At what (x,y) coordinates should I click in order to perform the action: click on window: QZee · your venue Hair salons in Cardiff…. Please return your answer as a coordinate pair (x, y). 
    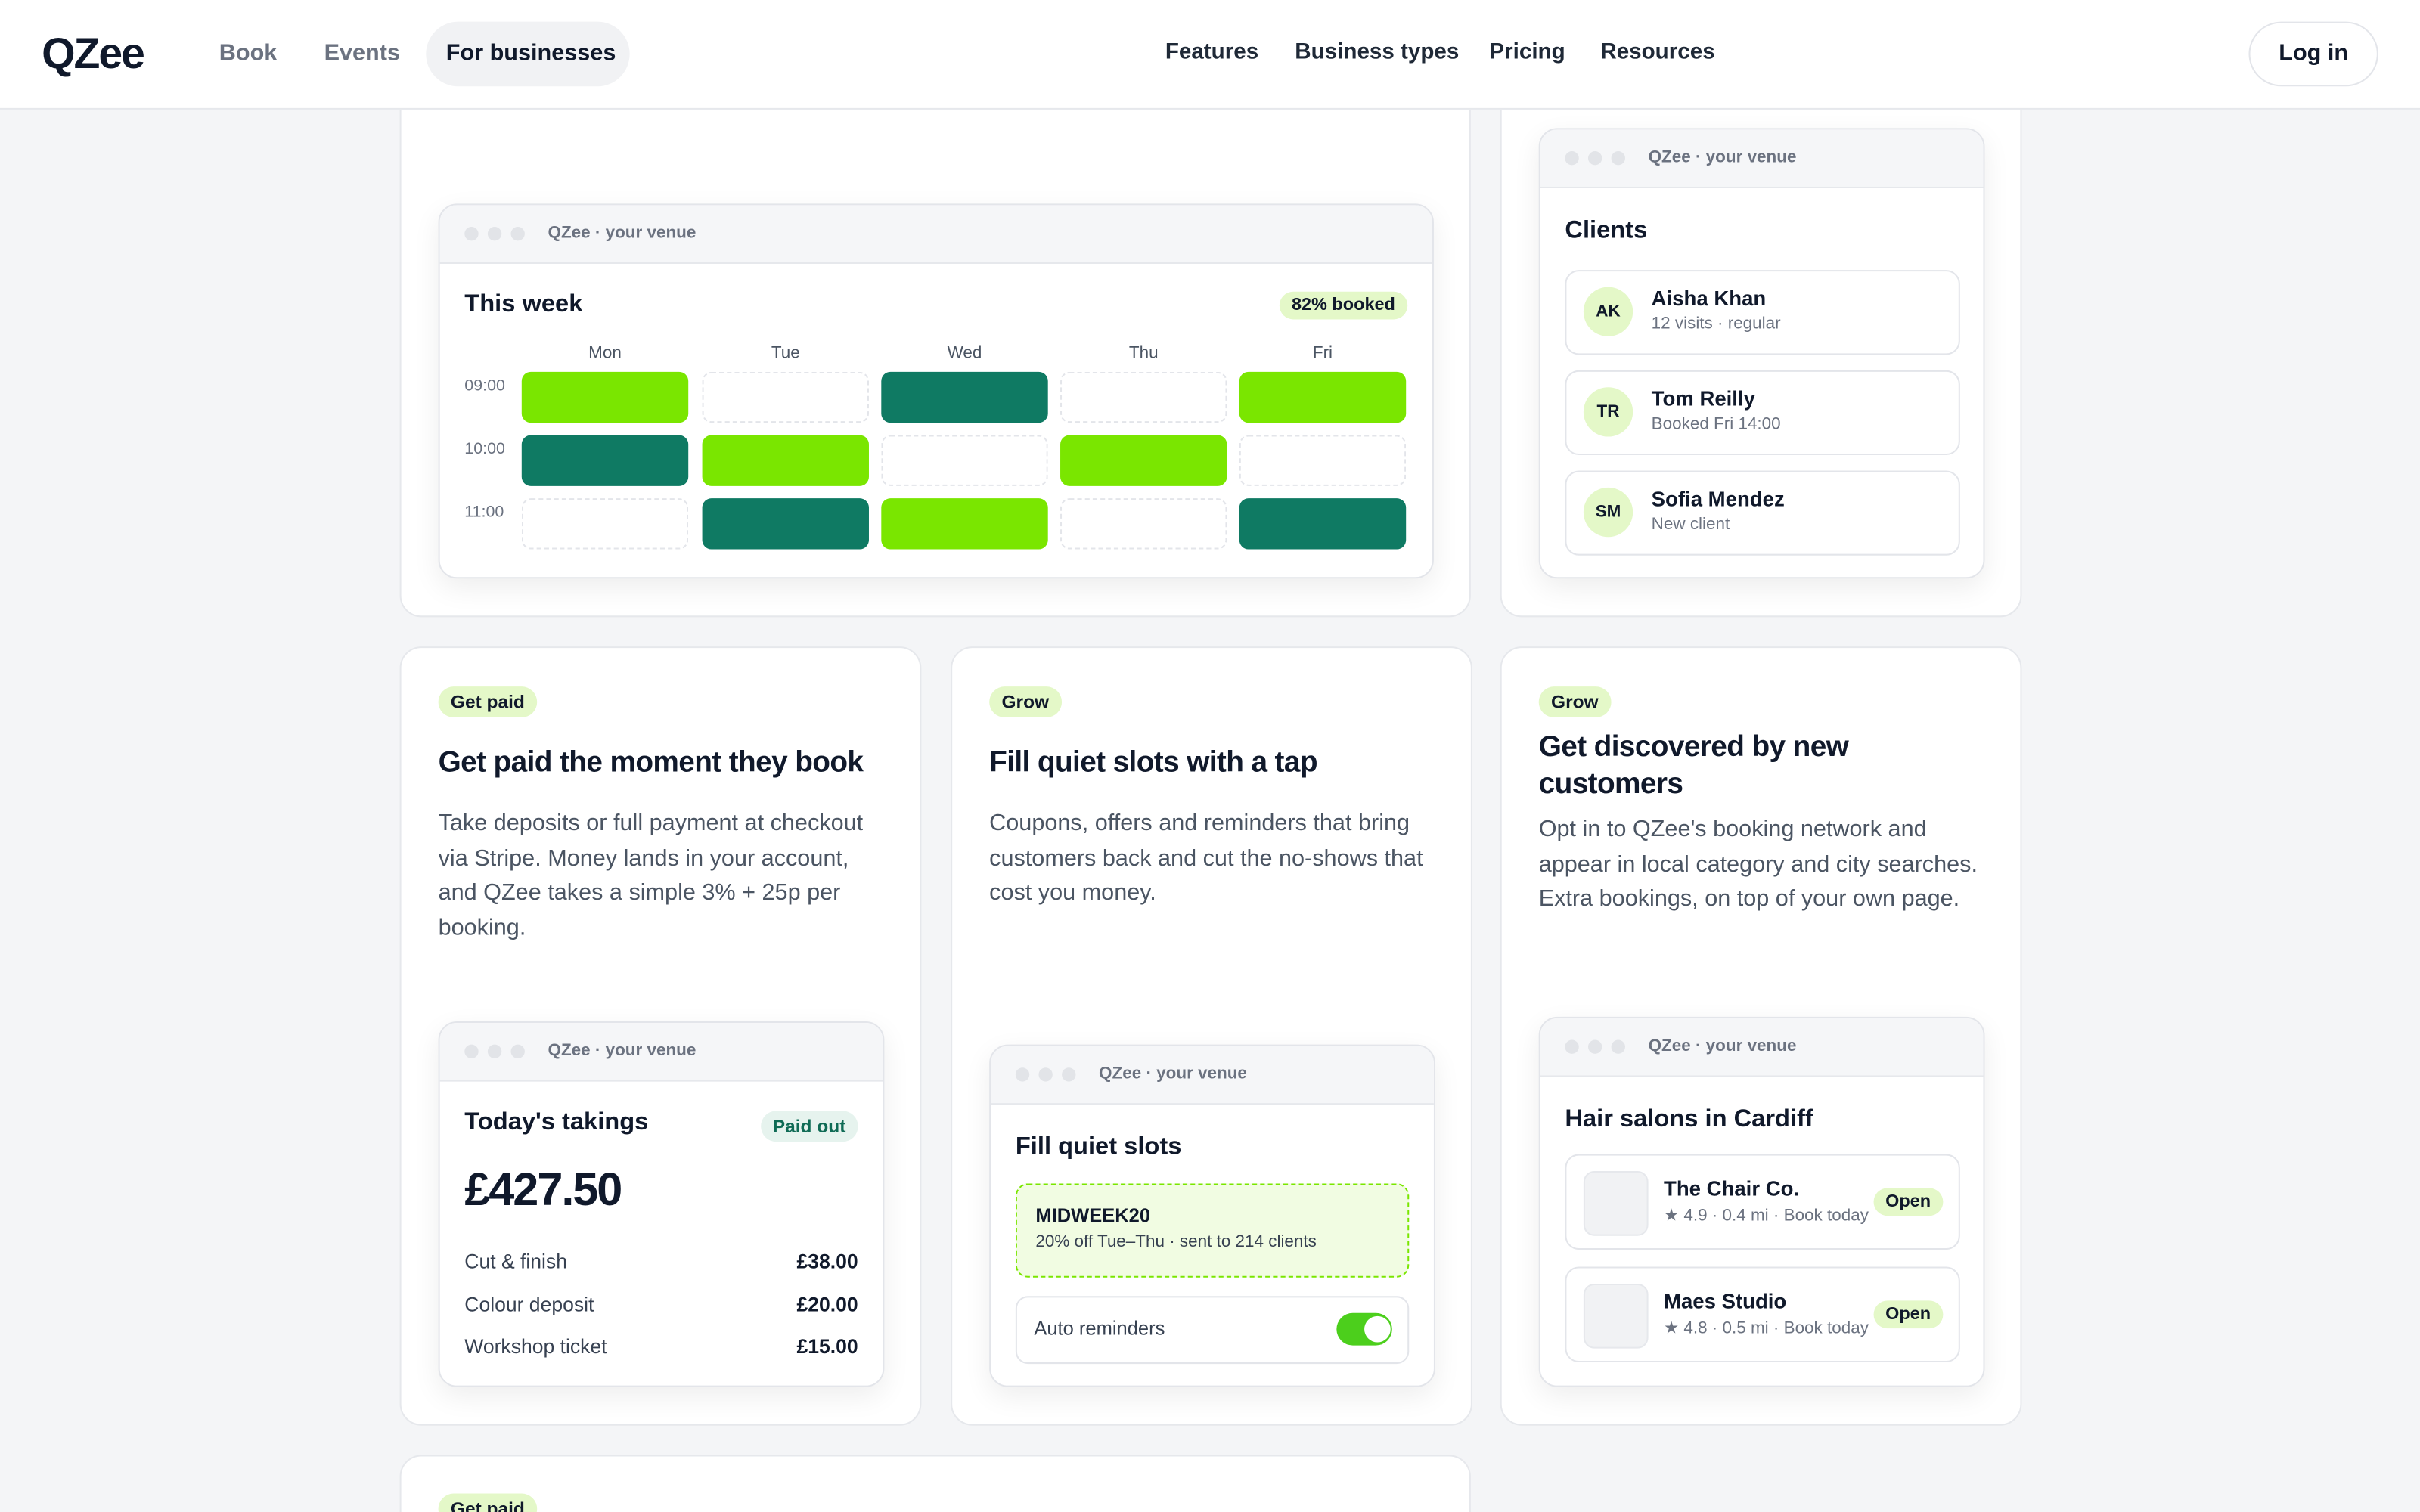
    Looking at the image, I should click on (1761, 1201).